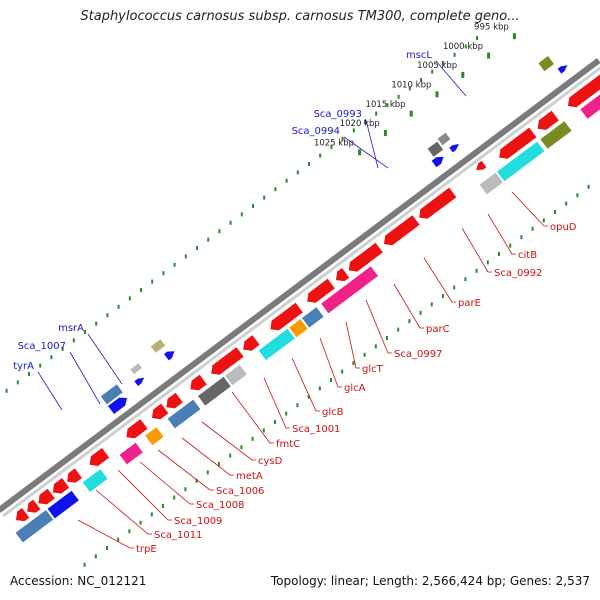  I want to click on minus-gene-label: parC, so click(438, 329).